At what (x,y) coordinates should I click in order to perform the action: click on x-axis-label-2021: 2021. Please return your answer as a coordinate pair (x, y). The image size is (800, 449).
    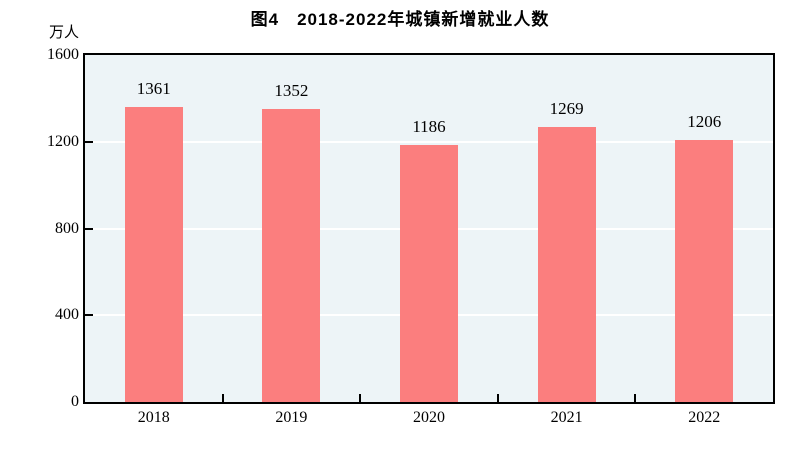
    Looking at the image, I should click on (566, 417).